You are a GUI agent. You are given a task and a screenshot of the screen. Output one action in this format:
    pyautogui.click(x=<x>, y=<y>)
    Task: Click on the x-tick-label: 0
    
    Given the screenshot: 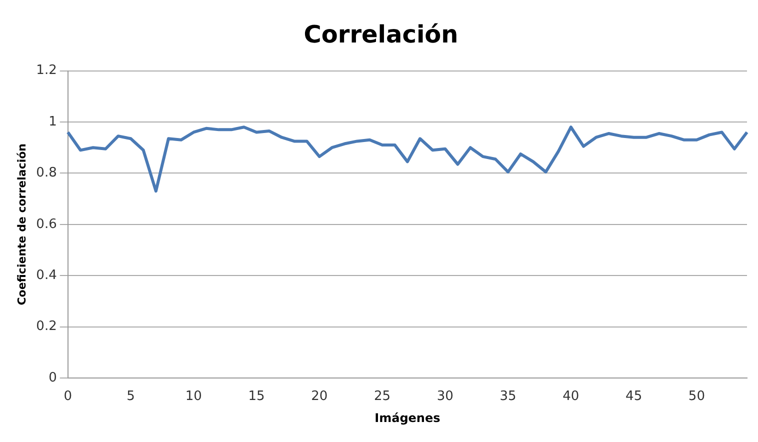 What is the action you would take?
    pyautogui.click(x=68, y=396)
    